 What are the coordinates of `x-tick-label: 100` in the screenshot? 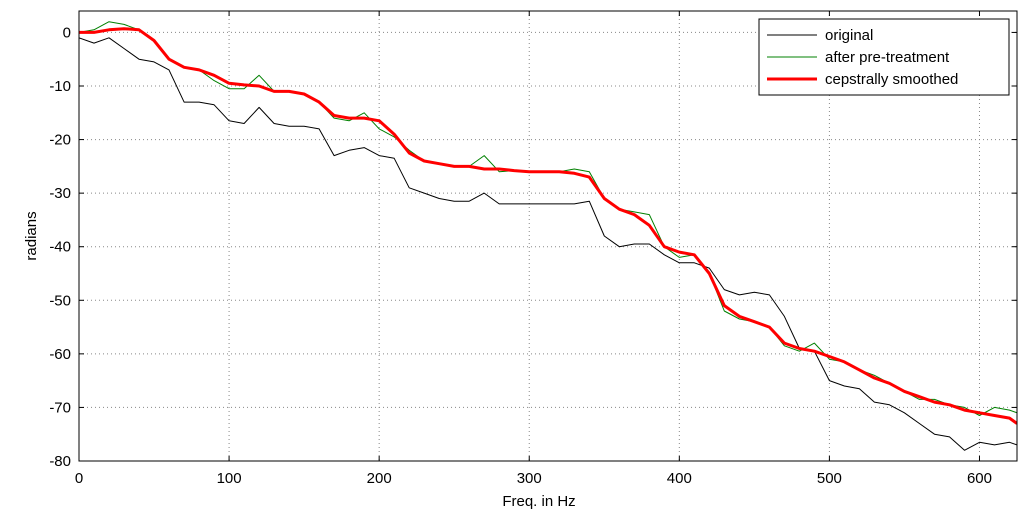 It's located at (229, 478).